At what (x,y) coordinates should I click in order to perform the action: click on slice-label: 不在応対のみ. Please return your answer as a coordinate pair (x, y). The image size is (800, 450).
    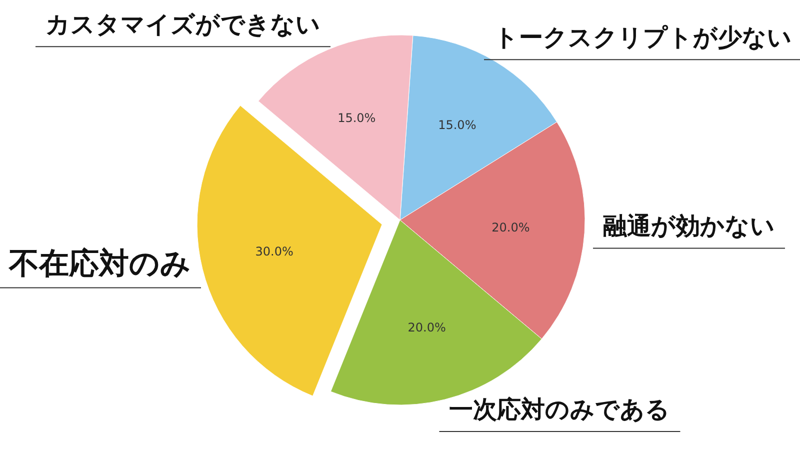
    Looking at the image, I should click on (99, 264).